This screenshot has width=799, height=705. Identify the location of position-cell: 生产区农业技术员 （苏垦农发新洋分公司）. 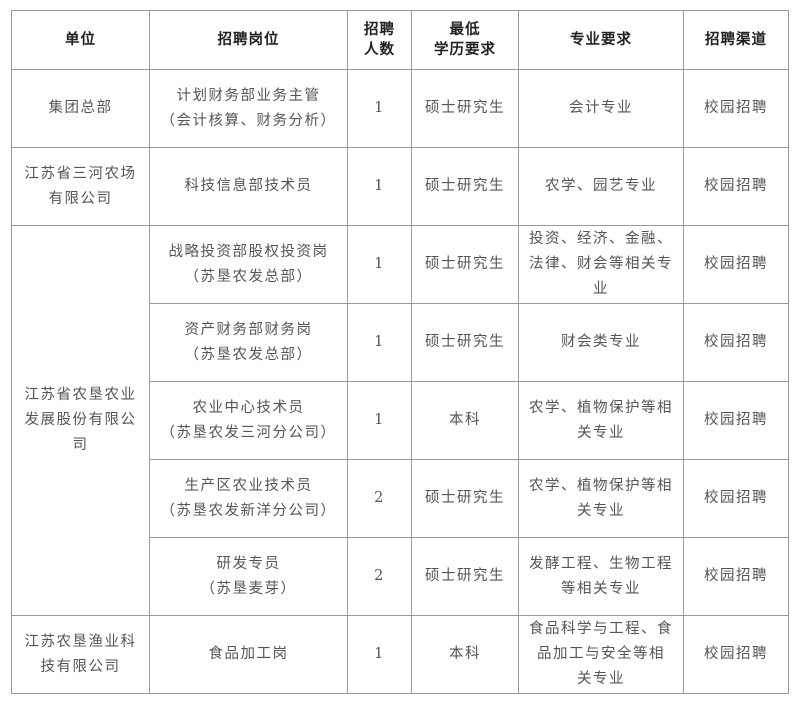
(248, 498).